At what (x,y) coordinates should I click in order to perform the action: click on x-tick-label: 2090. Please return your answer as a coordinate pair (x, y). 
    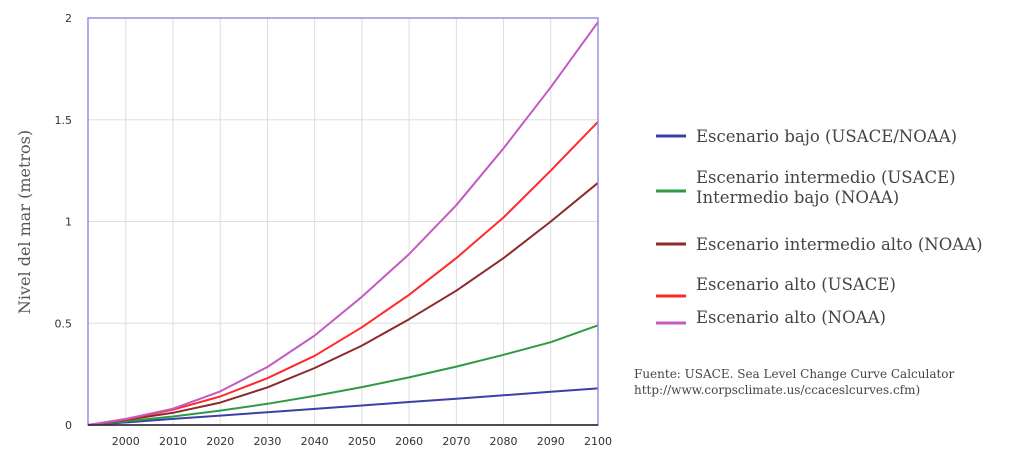
    Looking at the image, I should click on (551, 441).